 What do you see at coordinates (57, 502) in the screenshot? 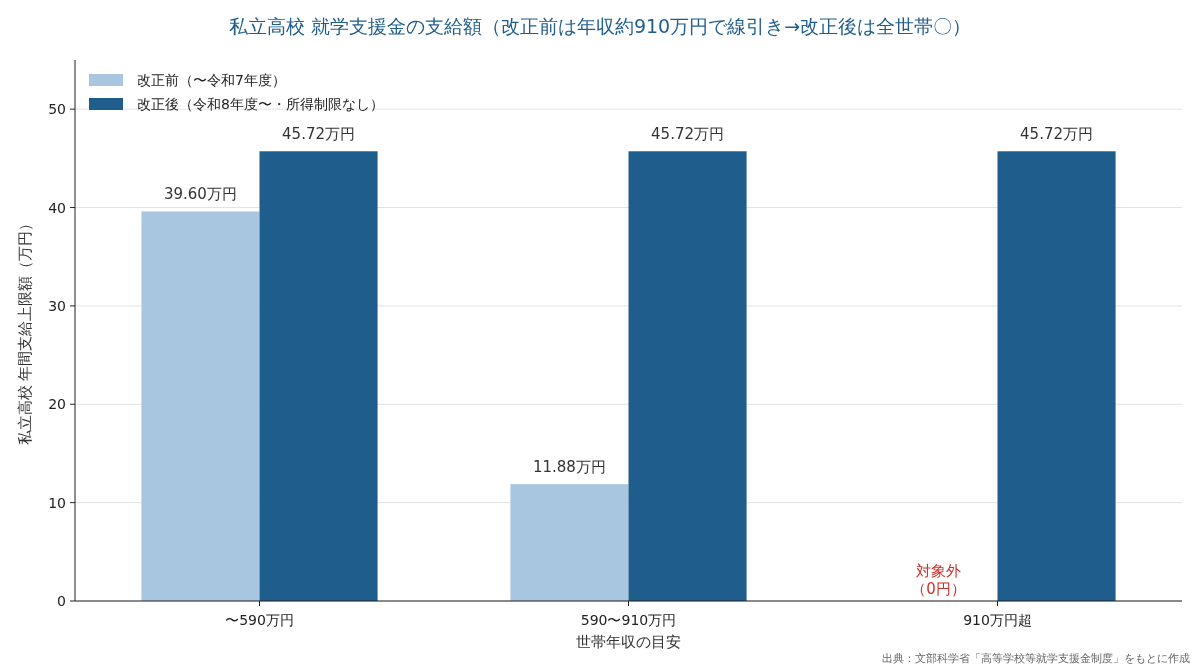
I see `y-tick-label: 10` at bounding box center [57, 502].